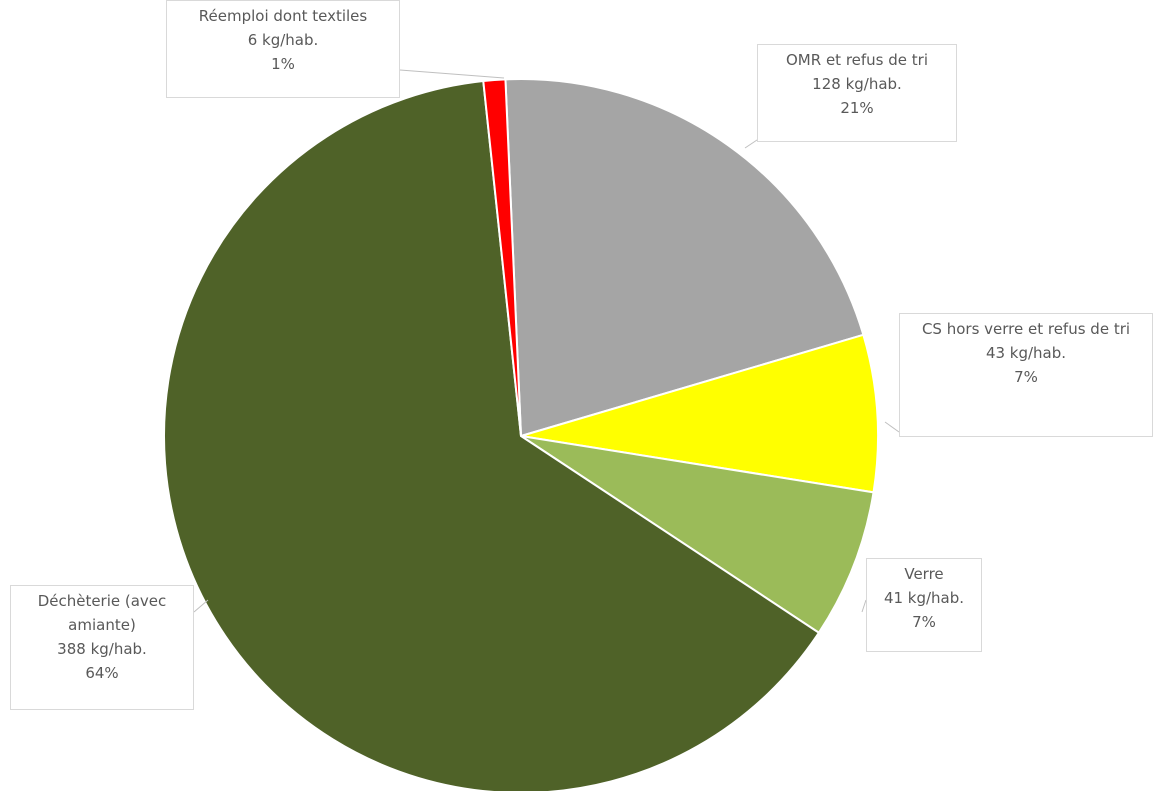 The image size is (1157, 791). What do you see at coordinates (892, 427) in the screenshot?
I see `leader-cs` at bounding box center [892, 427].